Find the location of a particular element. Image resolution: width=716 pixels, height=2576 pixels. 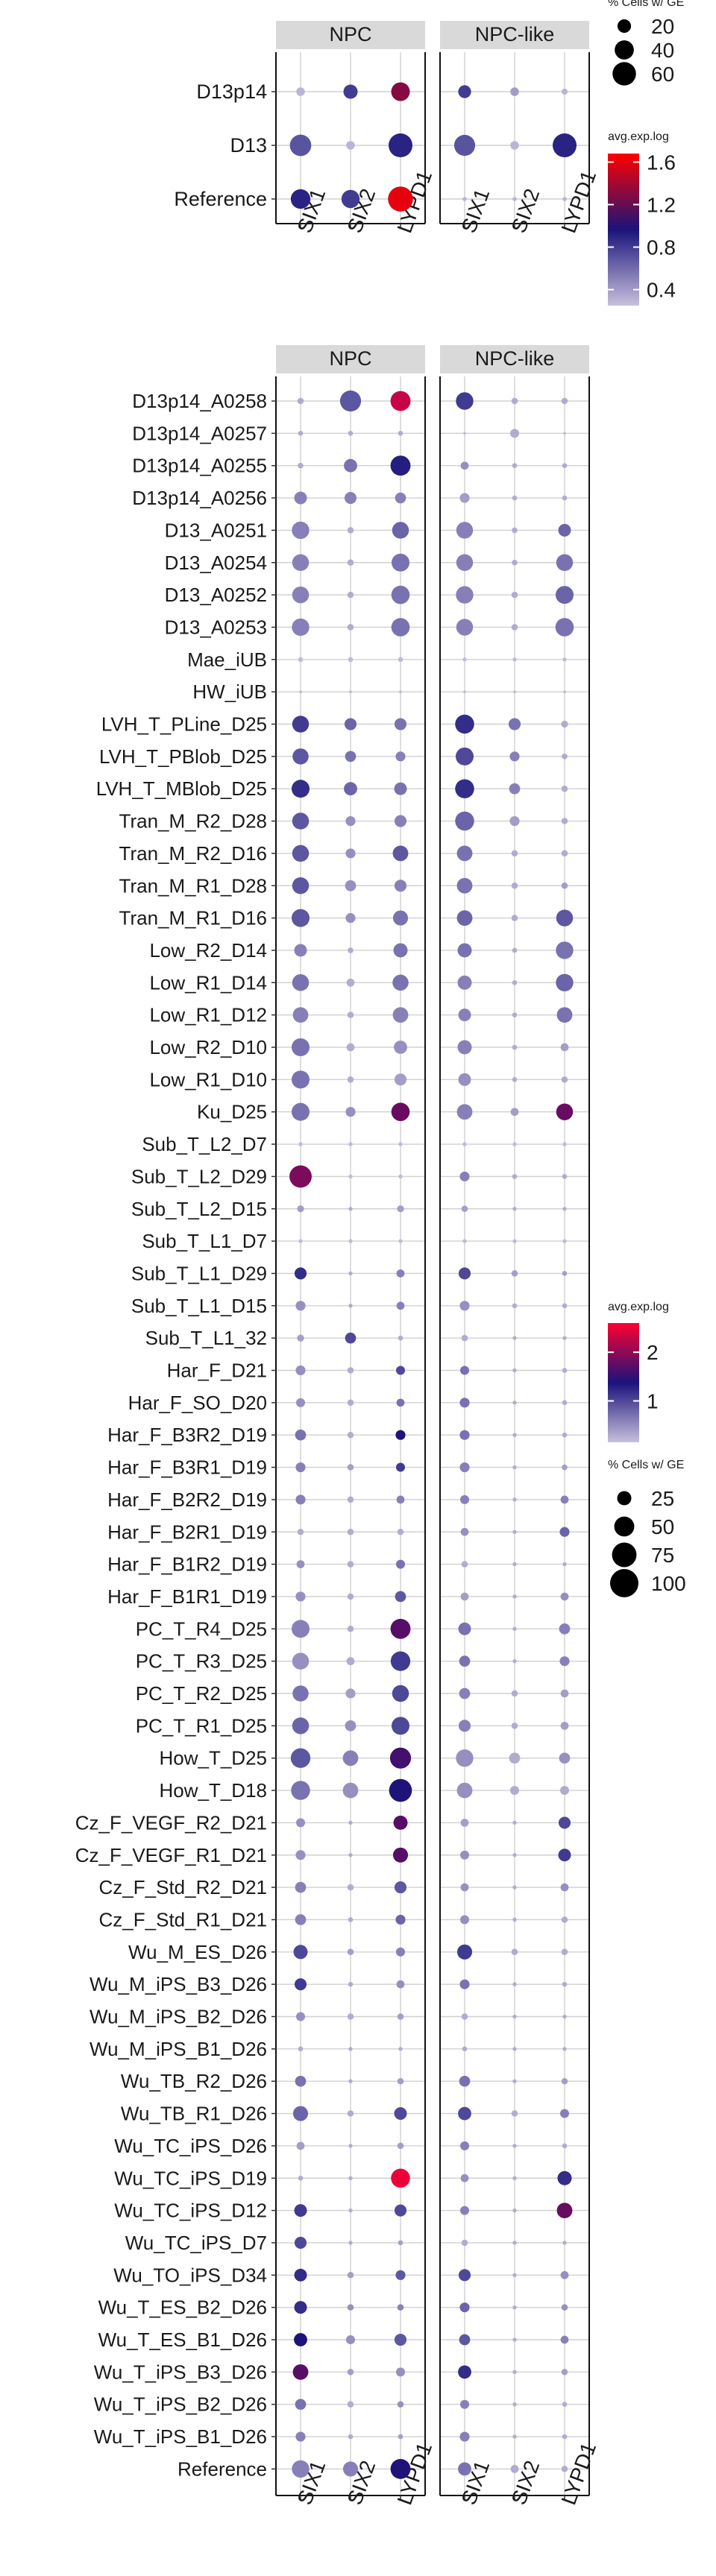

y-tick-label: Cz_F_VEGF_R2_D21 is located at coordinates (171, 1822).